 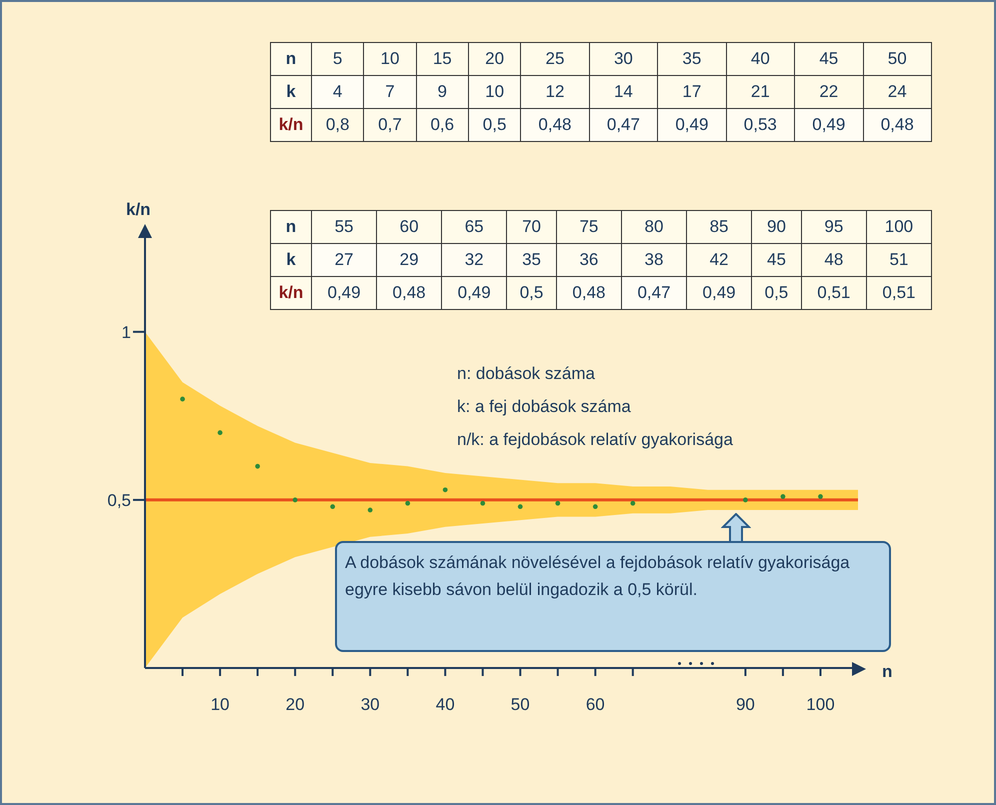 I want to click on data-label: 0,53, so click(x=760, y=125).